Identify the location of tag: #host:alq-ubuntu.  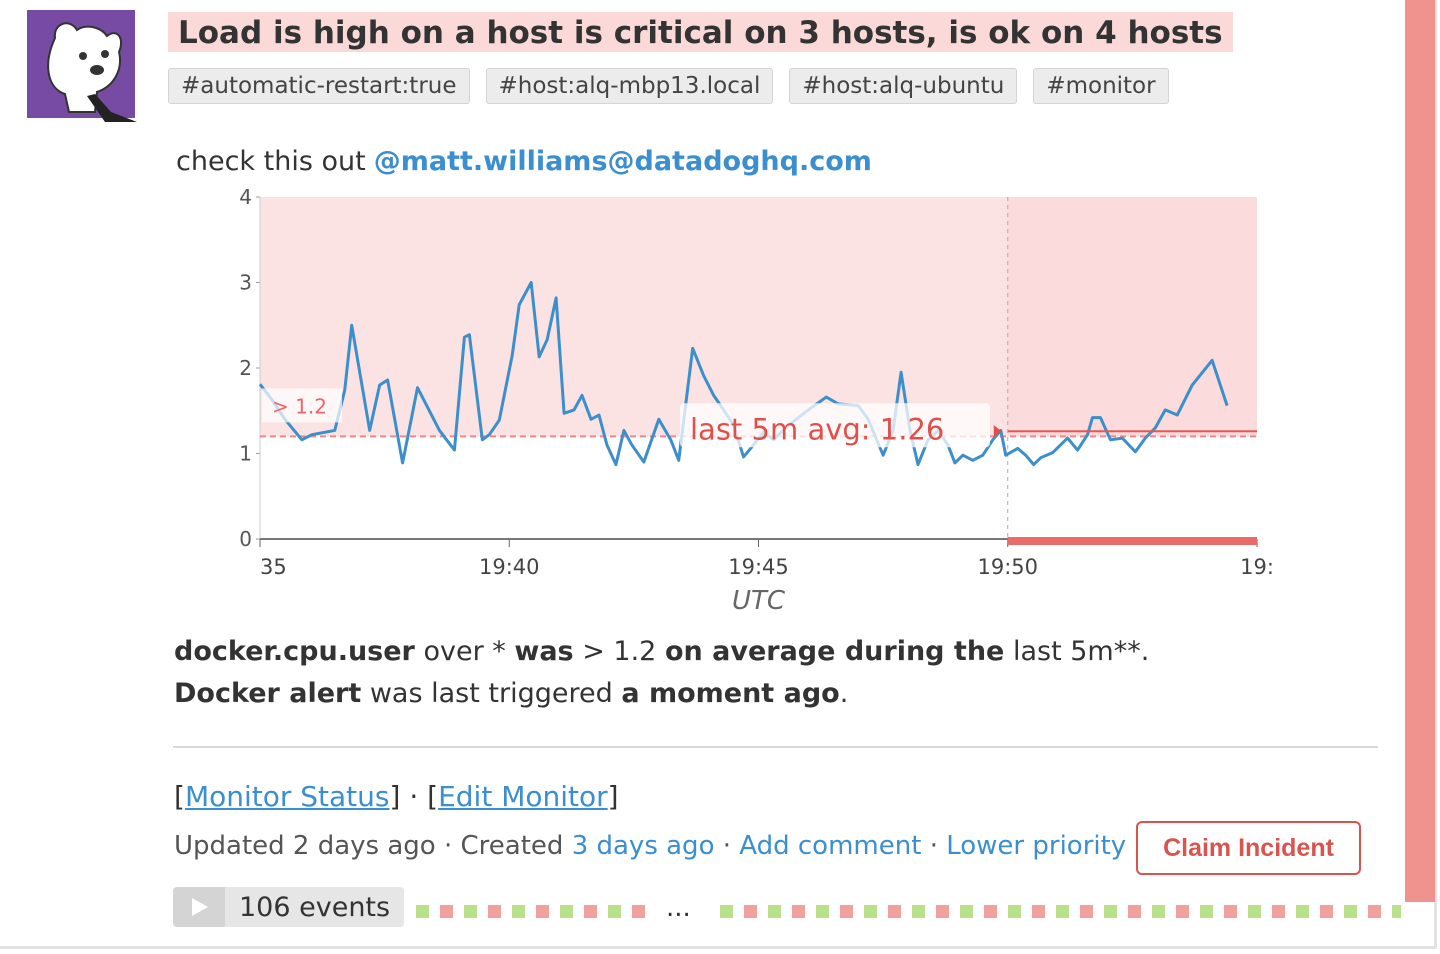
(903, 86).